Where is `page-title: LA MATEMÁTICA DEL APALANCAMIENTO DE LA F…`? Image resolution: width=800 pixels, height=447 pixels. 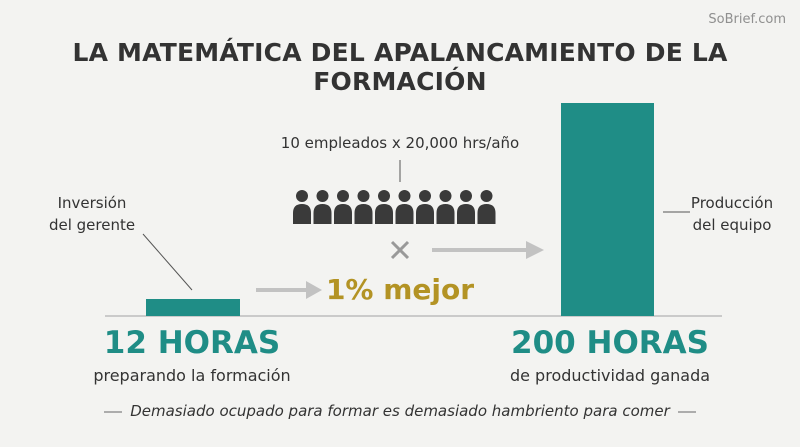
page-title: LA MATEMÁTICA DEL APALANCAMIENTO DE LA F… is located at coordinates (400, 67).